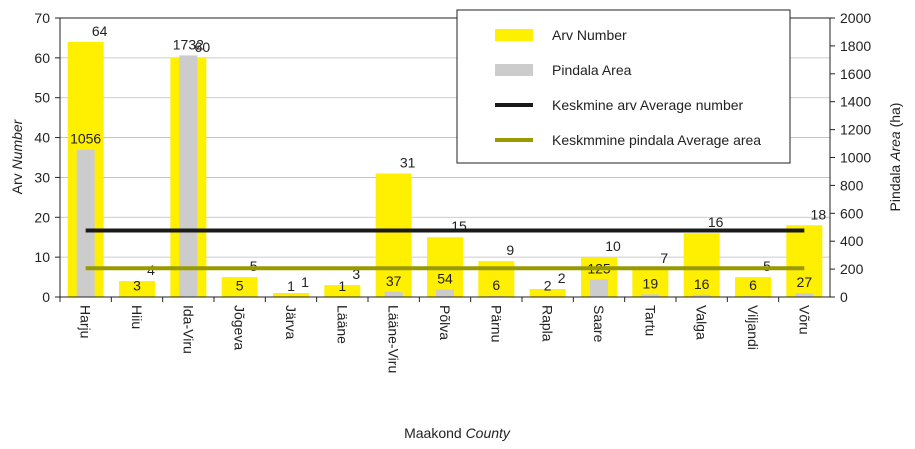  I want to click on y-axis-label: Arv Number, so click(17, 156).